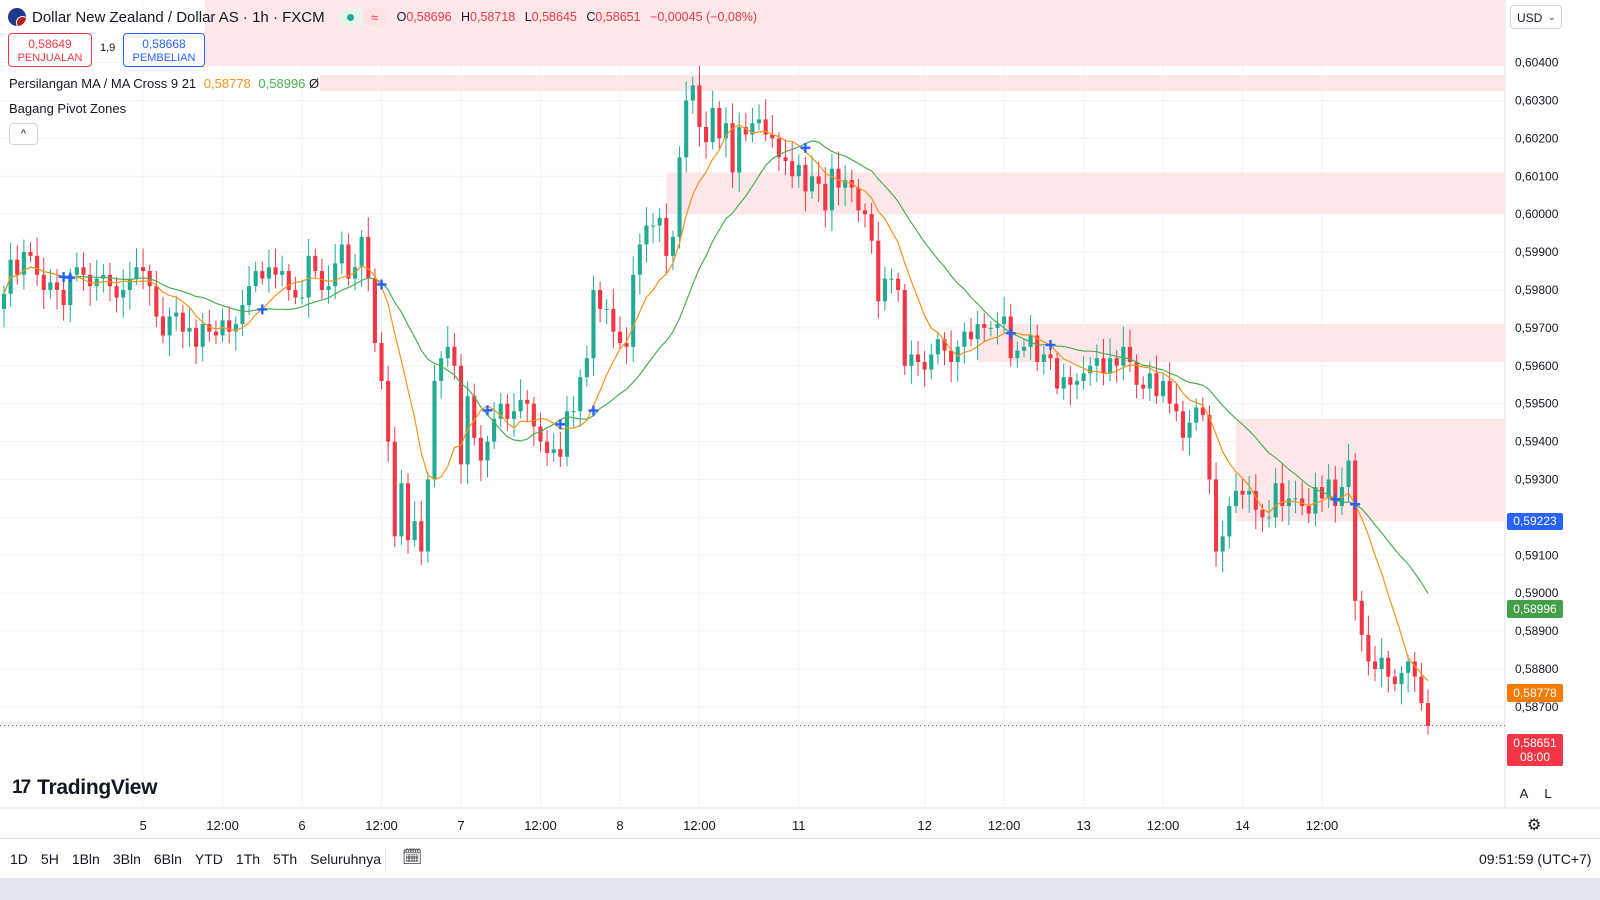 This screenshot has width=1600, height=900. I want to click on ma-extra-icon: Ø, so click(314, 83).